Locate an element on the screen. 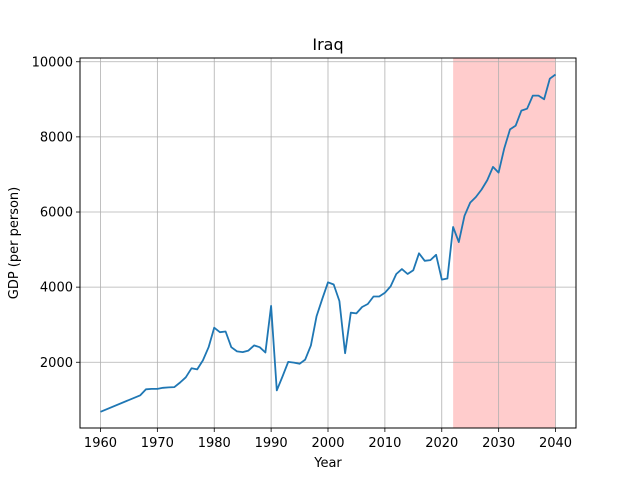 The height and width of the screenshot is (480, 640). x-tick-label: 1990 is located at coordinates (271, 443).